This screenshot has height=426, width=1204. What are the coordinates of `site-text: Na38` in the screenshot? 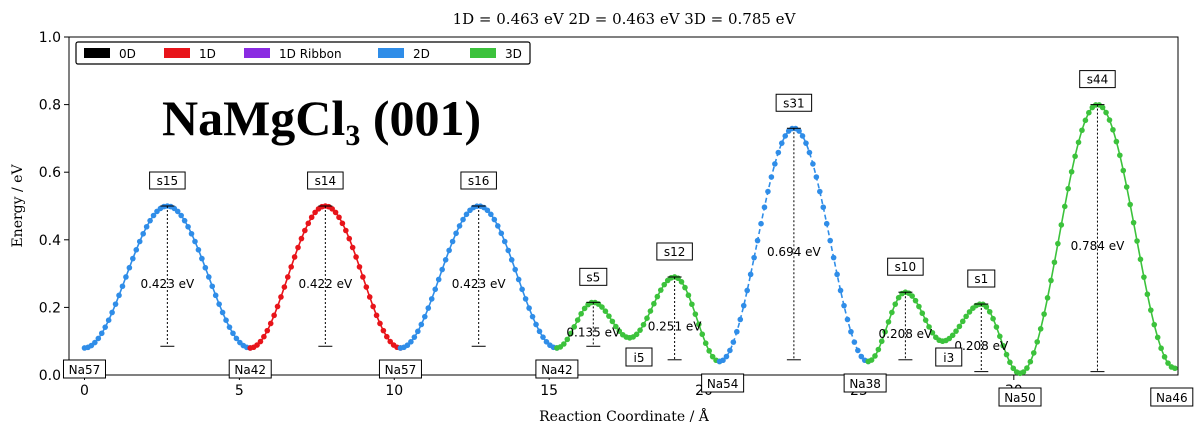 It's located at (865, 384).